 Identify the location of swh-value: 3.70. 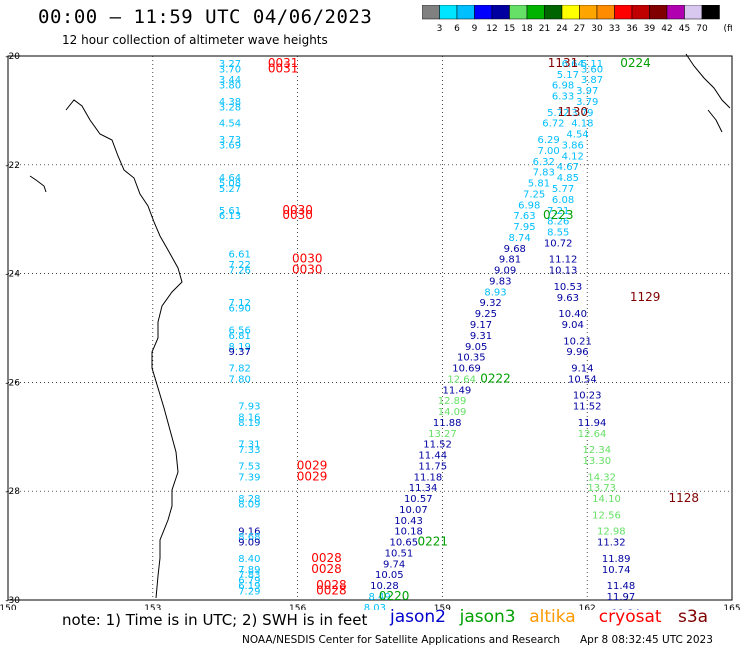
(230, 69).